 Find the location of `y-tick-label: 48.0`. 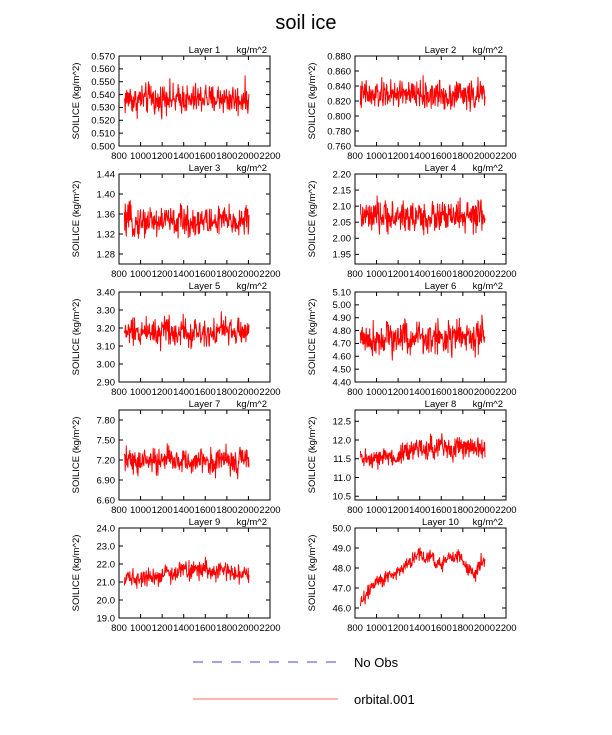

y-tick-label: 48.0 is located at coordinates (342, 568).